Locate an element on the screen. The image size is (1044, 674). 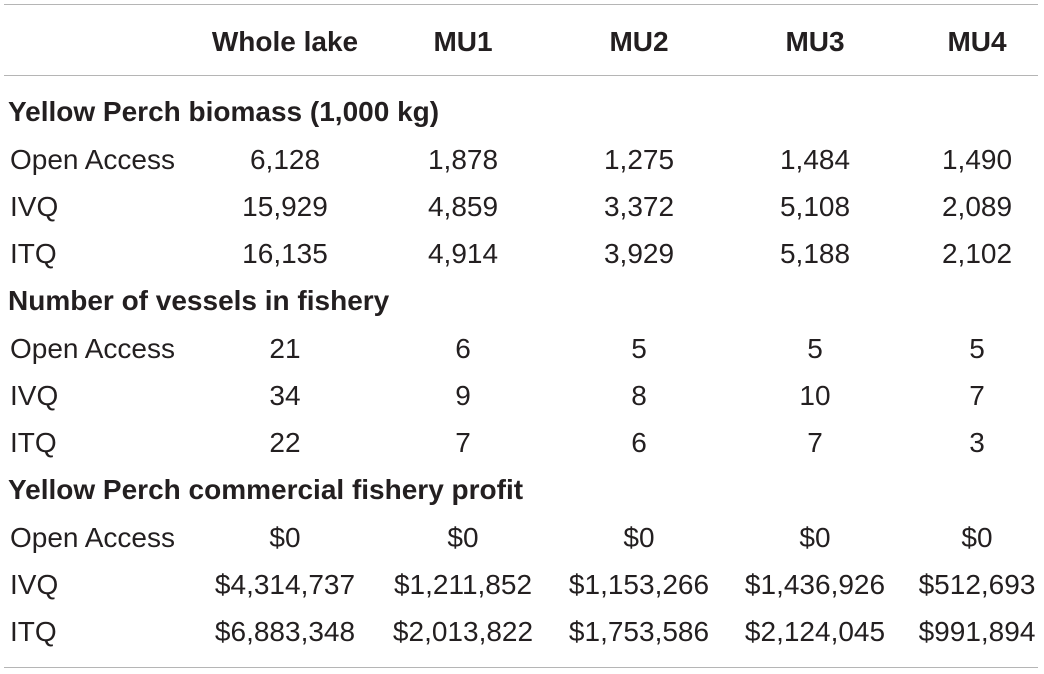
table-cell: $2,013,822 is located at coordinates (463, 631).